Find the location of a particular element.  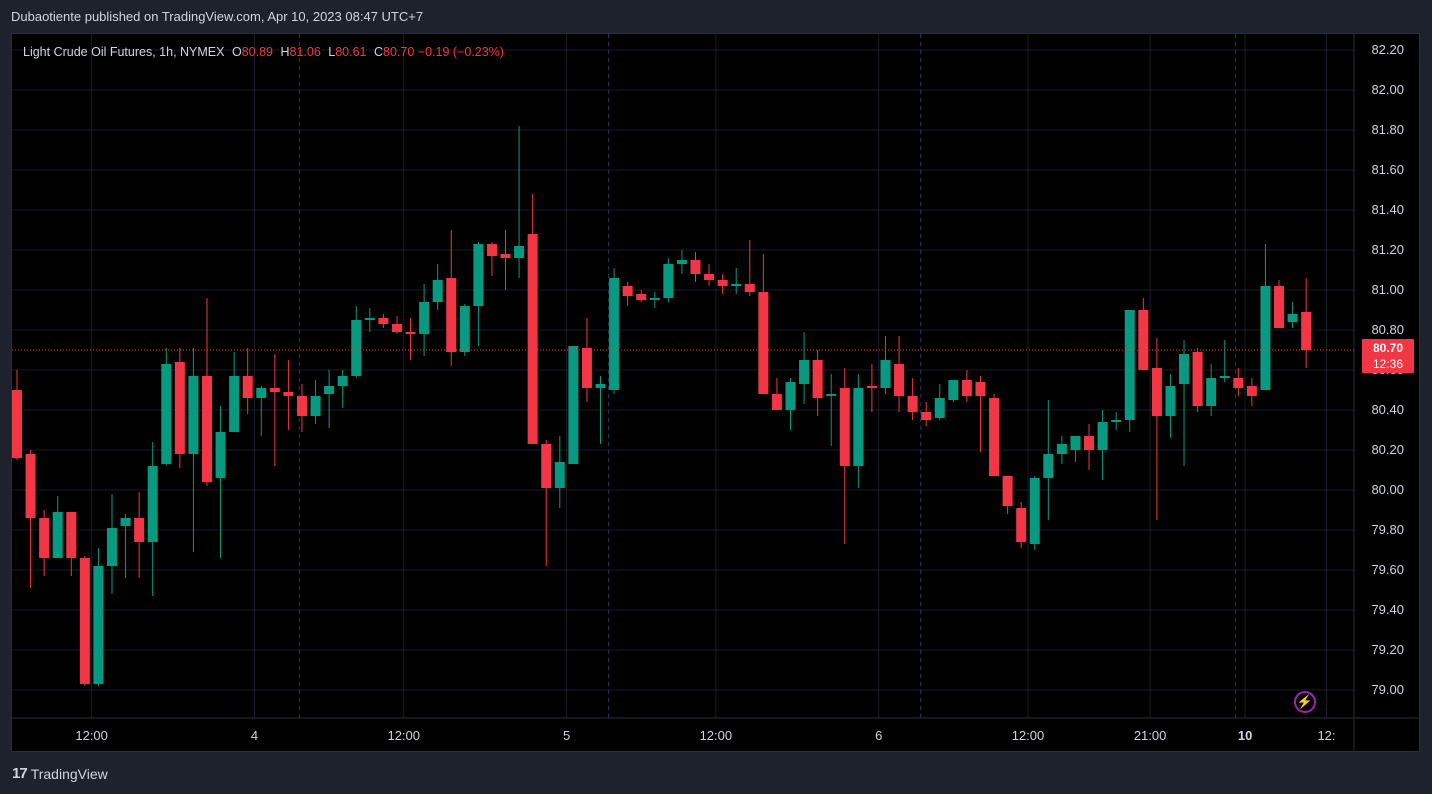

last-price-value: 80.70 is located at coordinates (1388, 348).